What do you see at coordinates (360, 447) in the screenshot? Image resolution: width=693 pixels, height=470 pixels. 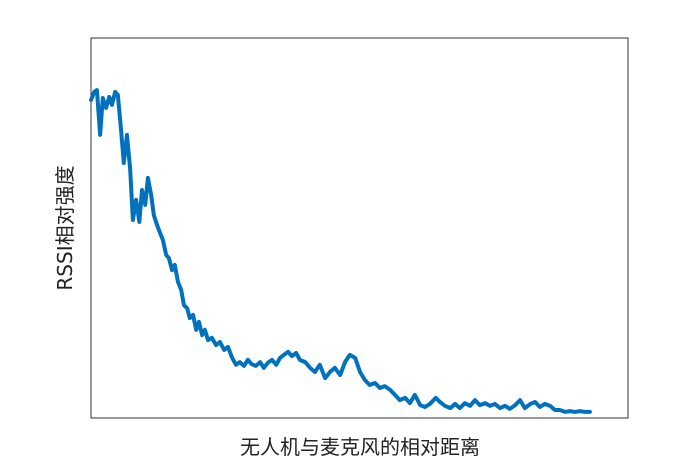 I see `x-axis-label: 无人机与麦克风的相对距离` at bounding box center [360, 447].